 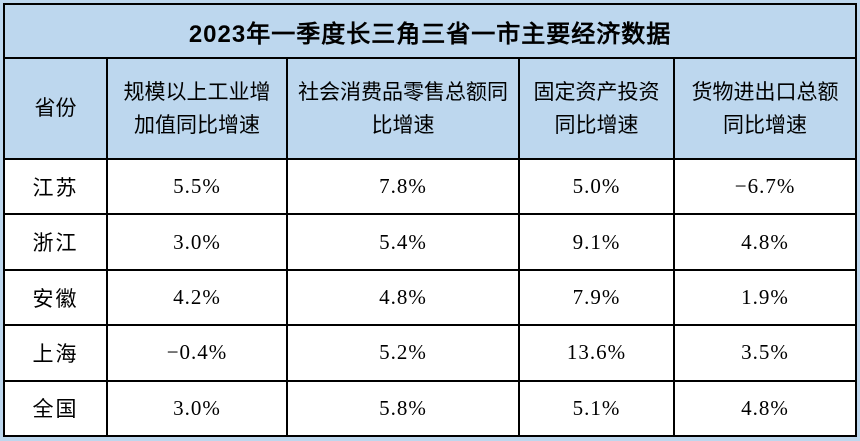 What do you see at coordinates (596, 297) in the screenshot?
I see `table-cell: 7.9%` at bounding box center [596, 297].